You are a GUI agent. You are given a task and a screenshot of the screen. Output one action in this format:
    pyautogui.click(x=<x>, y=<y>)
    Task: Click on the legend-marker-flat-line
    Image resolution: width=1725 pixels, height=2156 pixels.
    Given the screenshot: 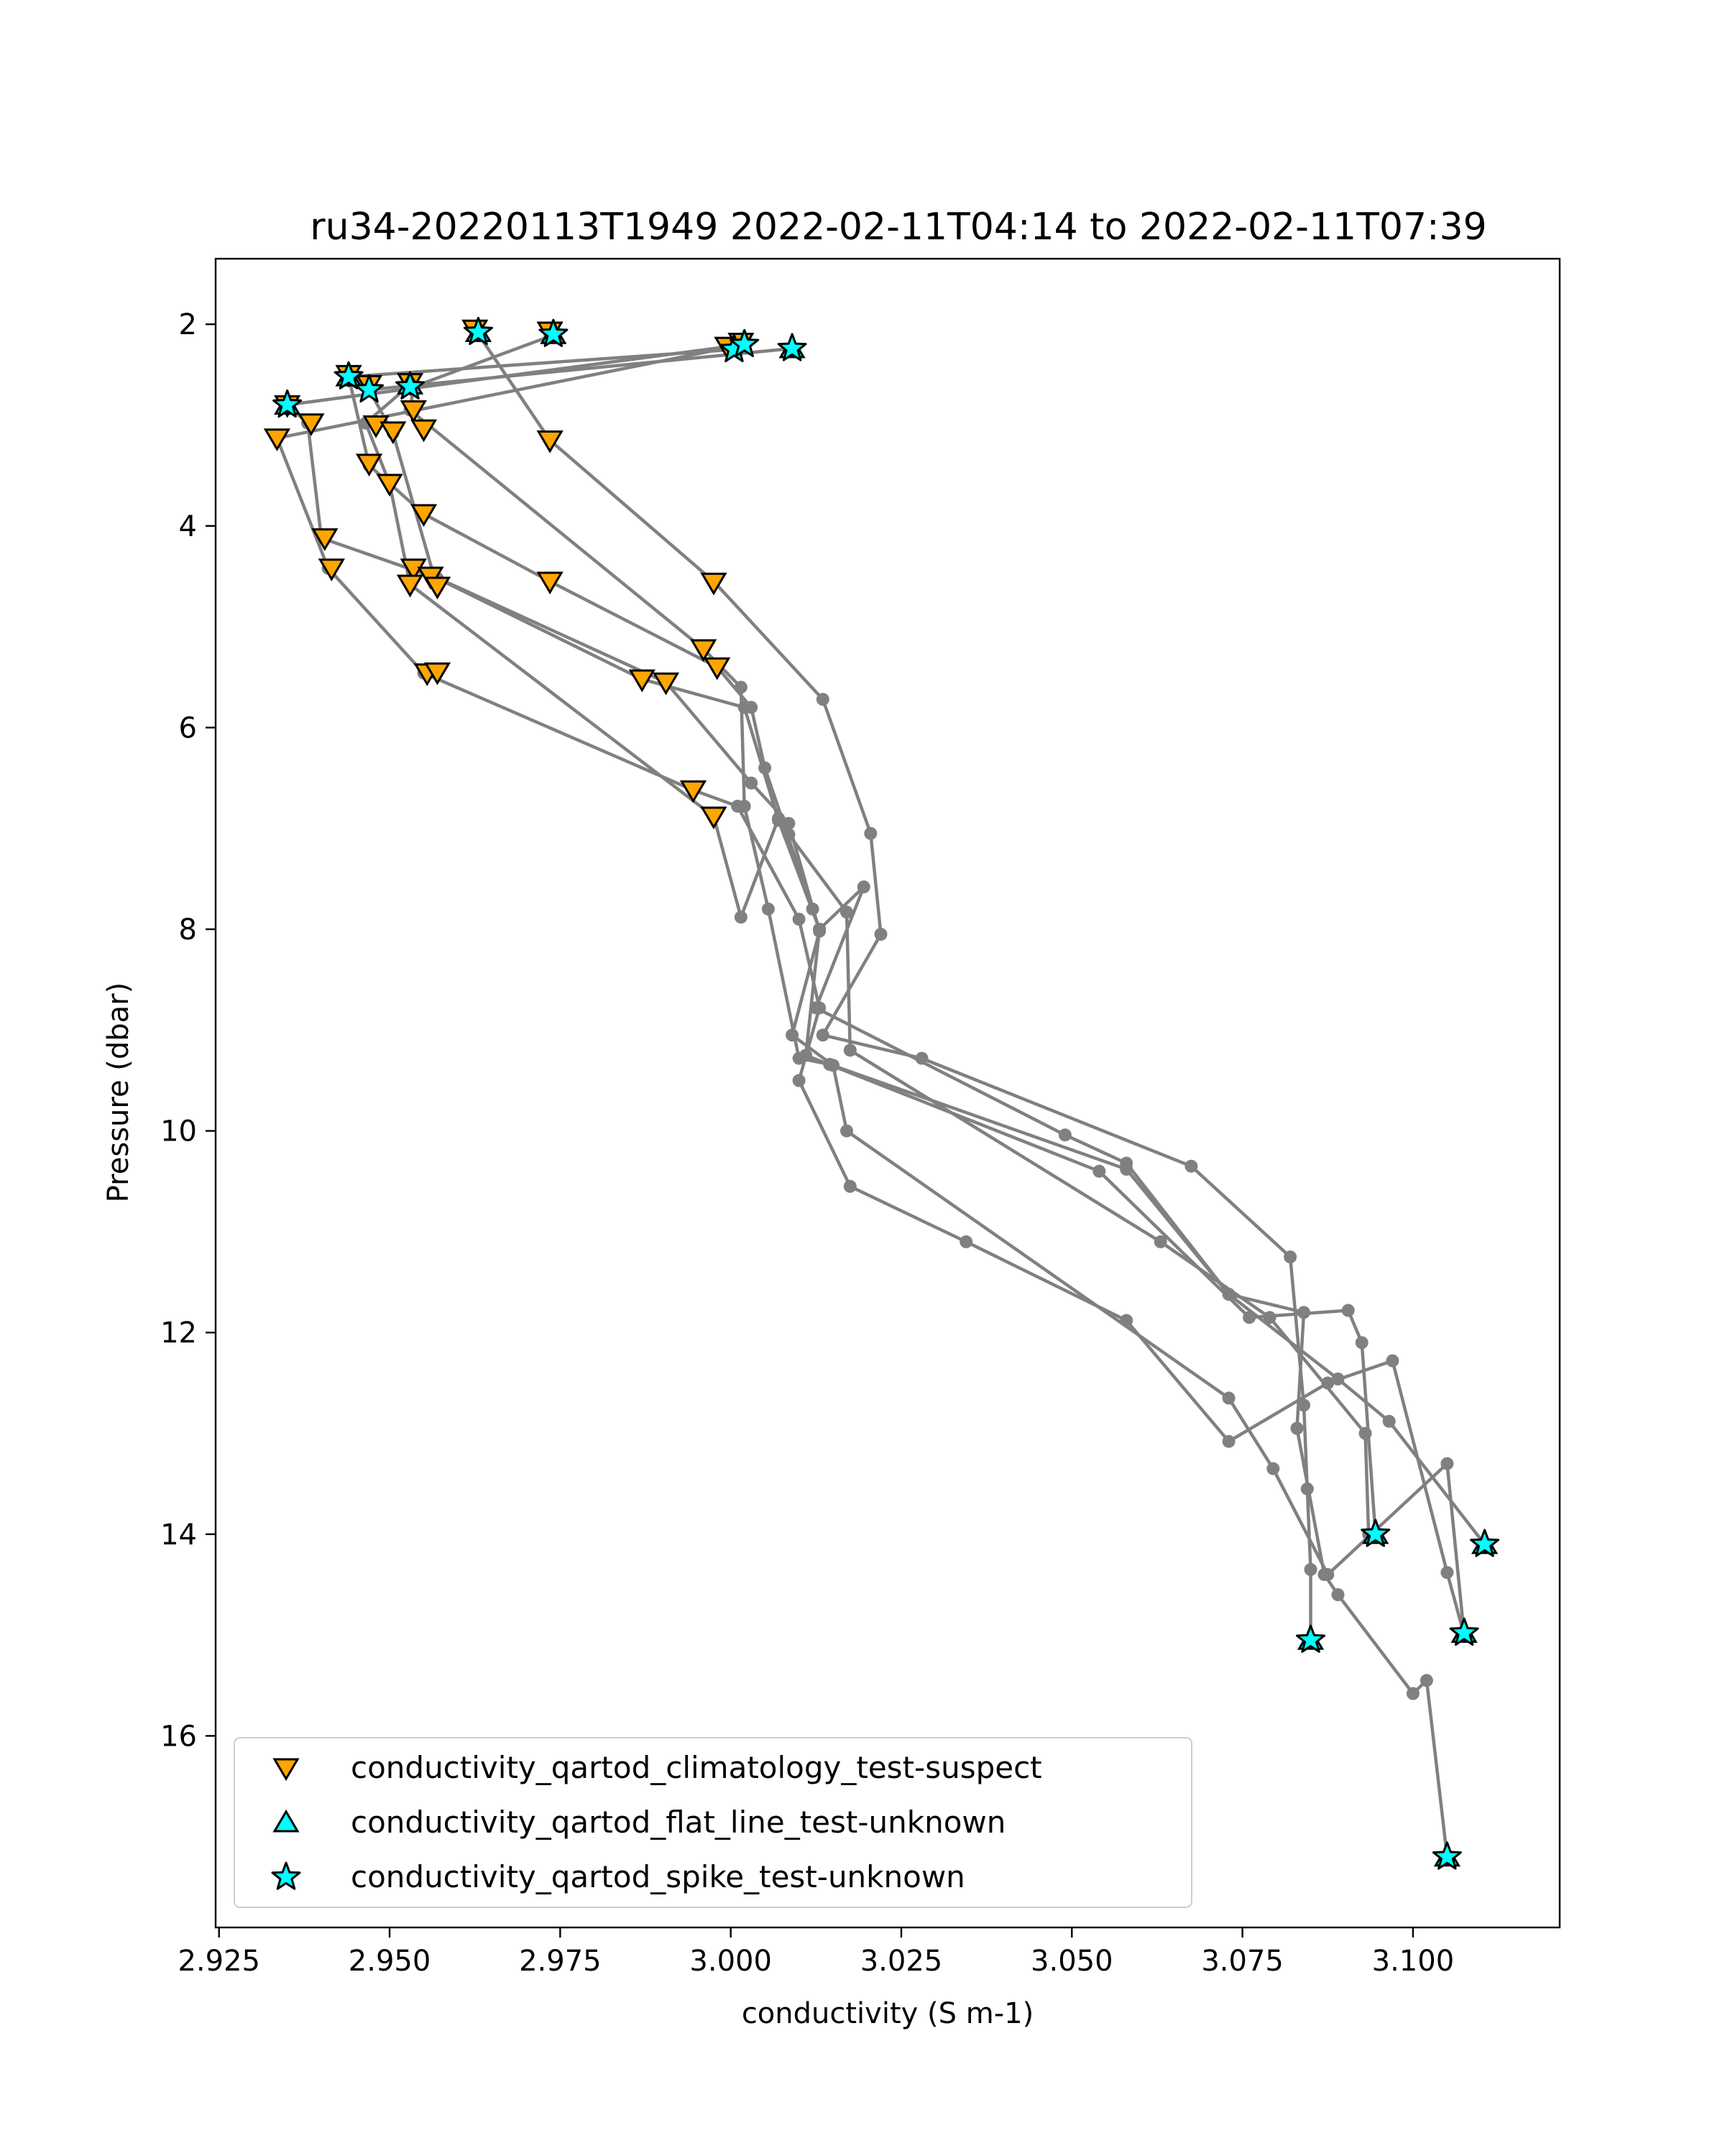 What is the action you would take?
    pyautogui.click(x=286, y=1821)
    